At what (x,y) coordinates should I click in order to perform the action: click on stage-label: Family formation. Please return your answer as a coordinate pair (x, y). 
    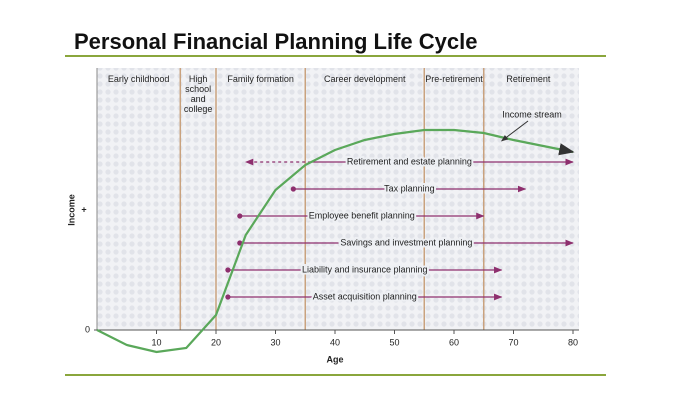
    Looking at the image, I should click on (260, 79).